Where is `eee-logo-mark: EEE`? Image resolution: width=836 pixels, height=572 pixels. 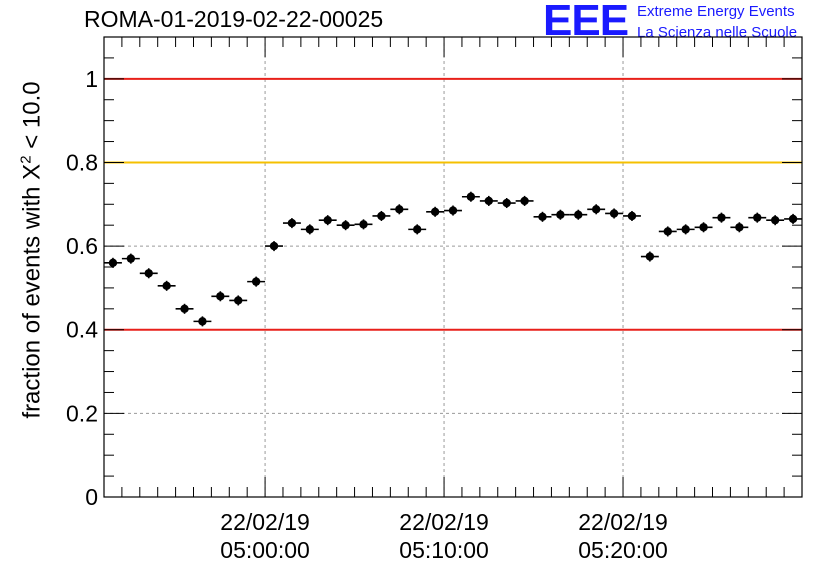
eee-logo-mark: EEE is located at coordinates (586, 22).